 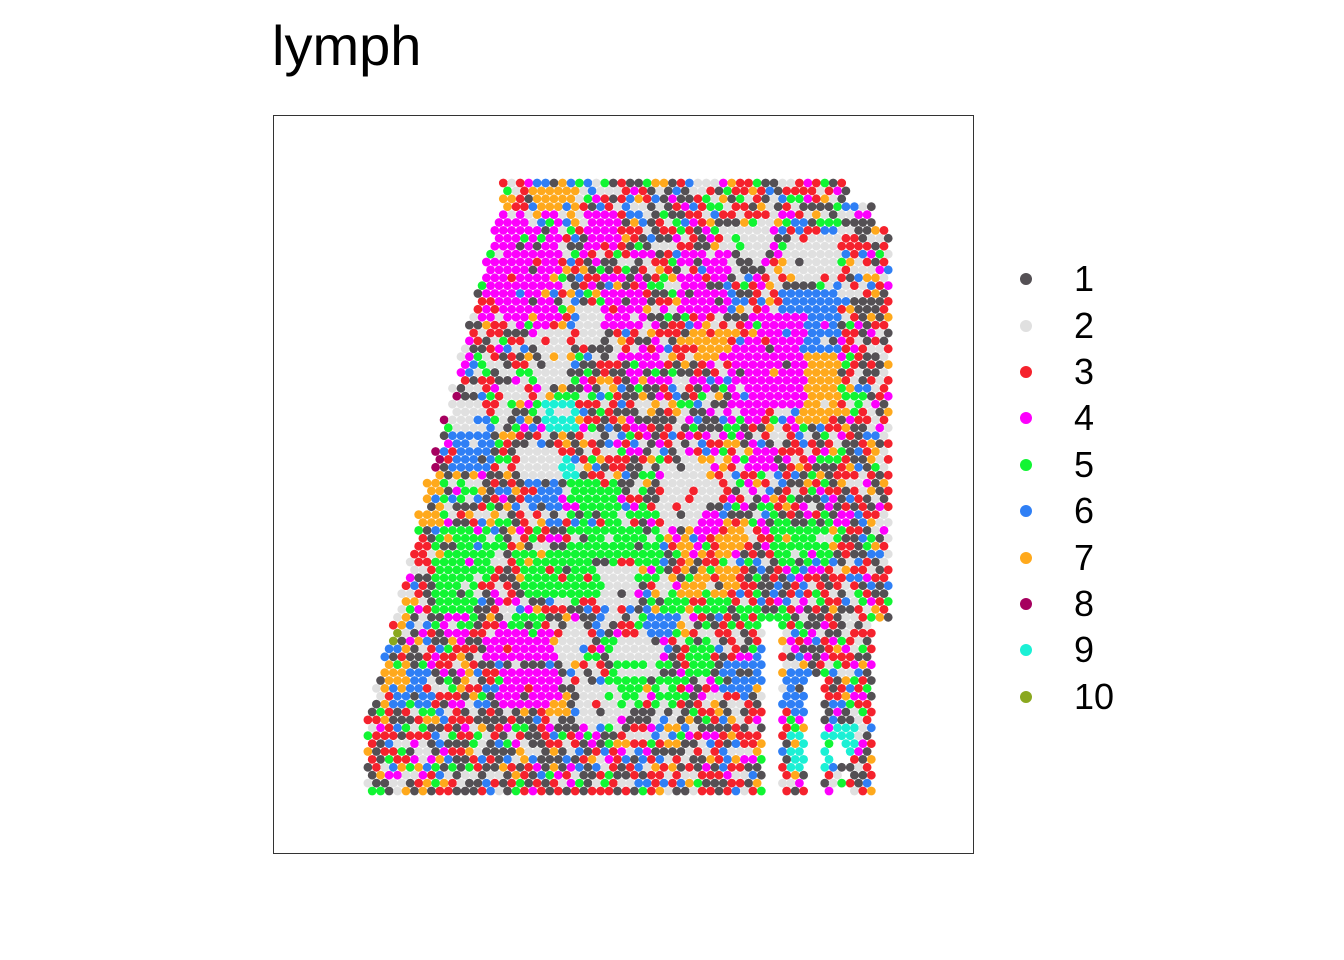 What do you see at coordinates (1062, 488) in the screenshot?
I see `cluster-legend: 1 2 3 4 5 6 7 8 9 10` at bounding box center [1062, 488].